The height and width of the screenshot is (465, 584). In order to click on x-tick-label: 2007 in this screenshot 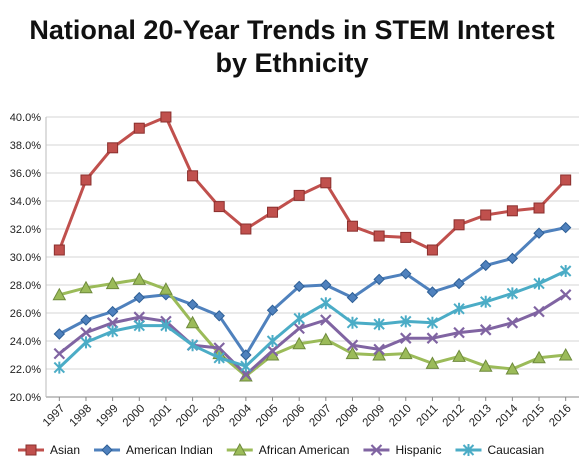, I will do `click(320, 416)`.